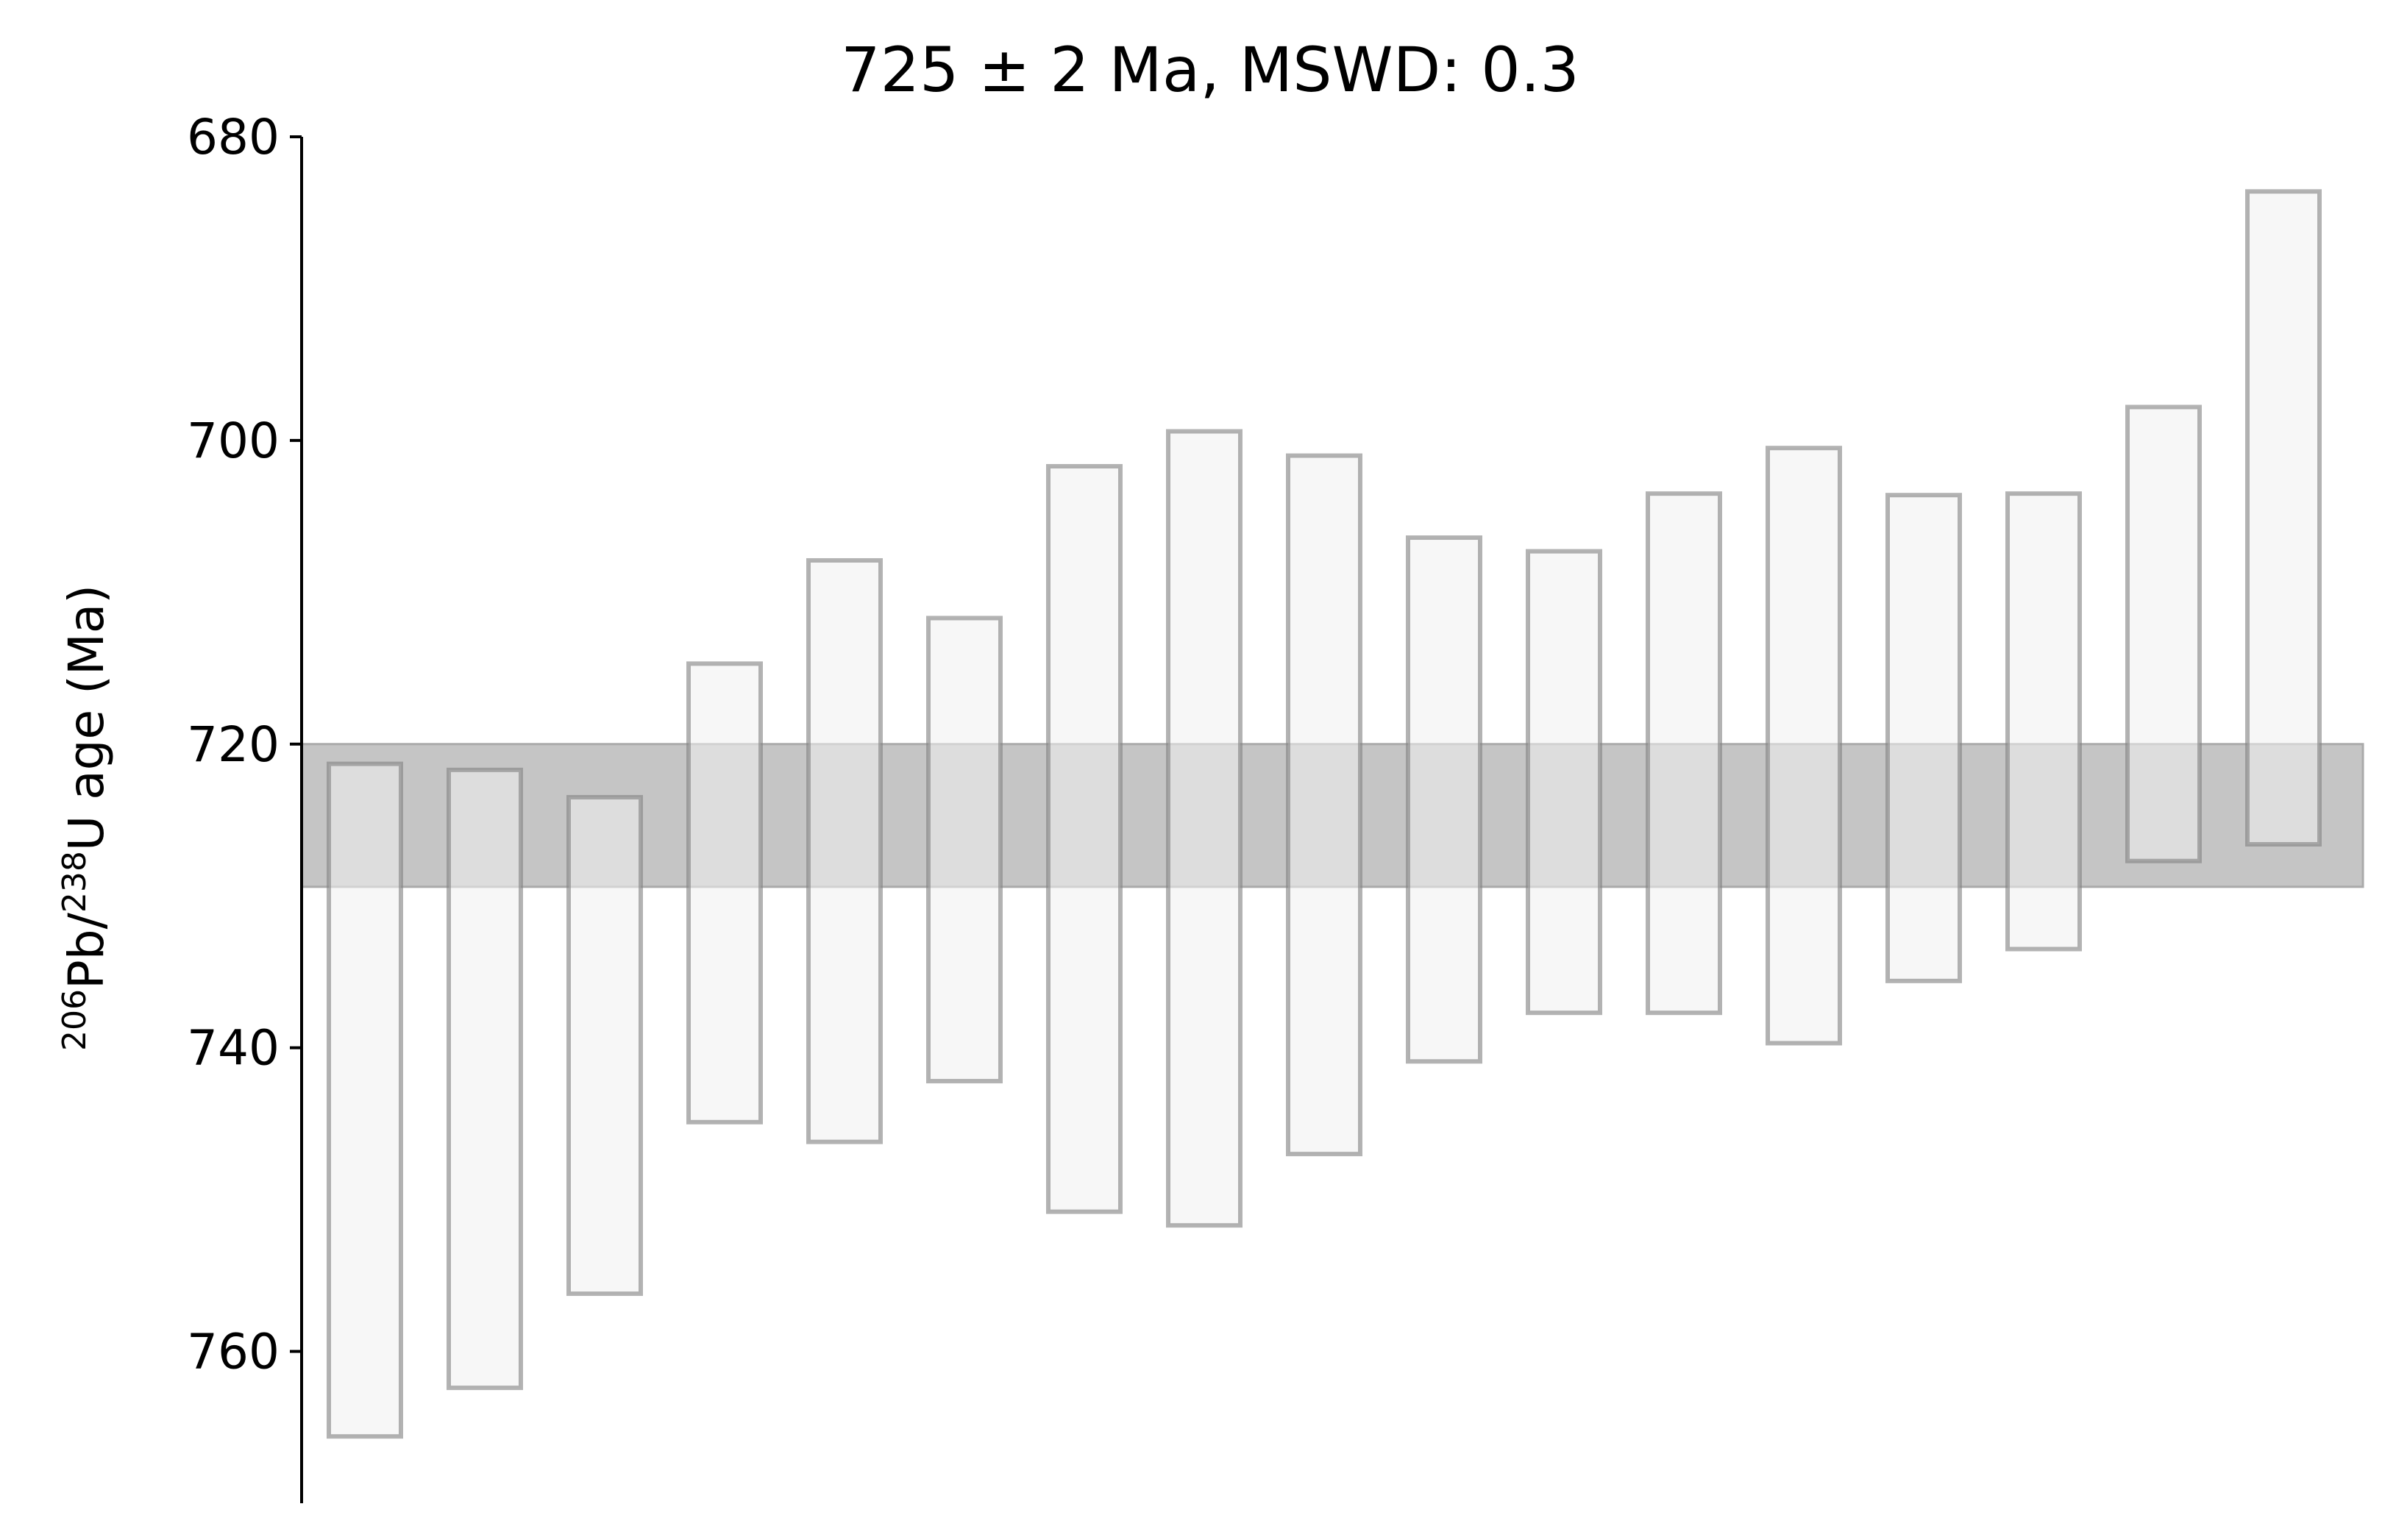  What do you see at coordinates (86, 718) in the screenshot?
I see `y-axis-label-text: U age (Ma)` at bounding box center [86, 718].